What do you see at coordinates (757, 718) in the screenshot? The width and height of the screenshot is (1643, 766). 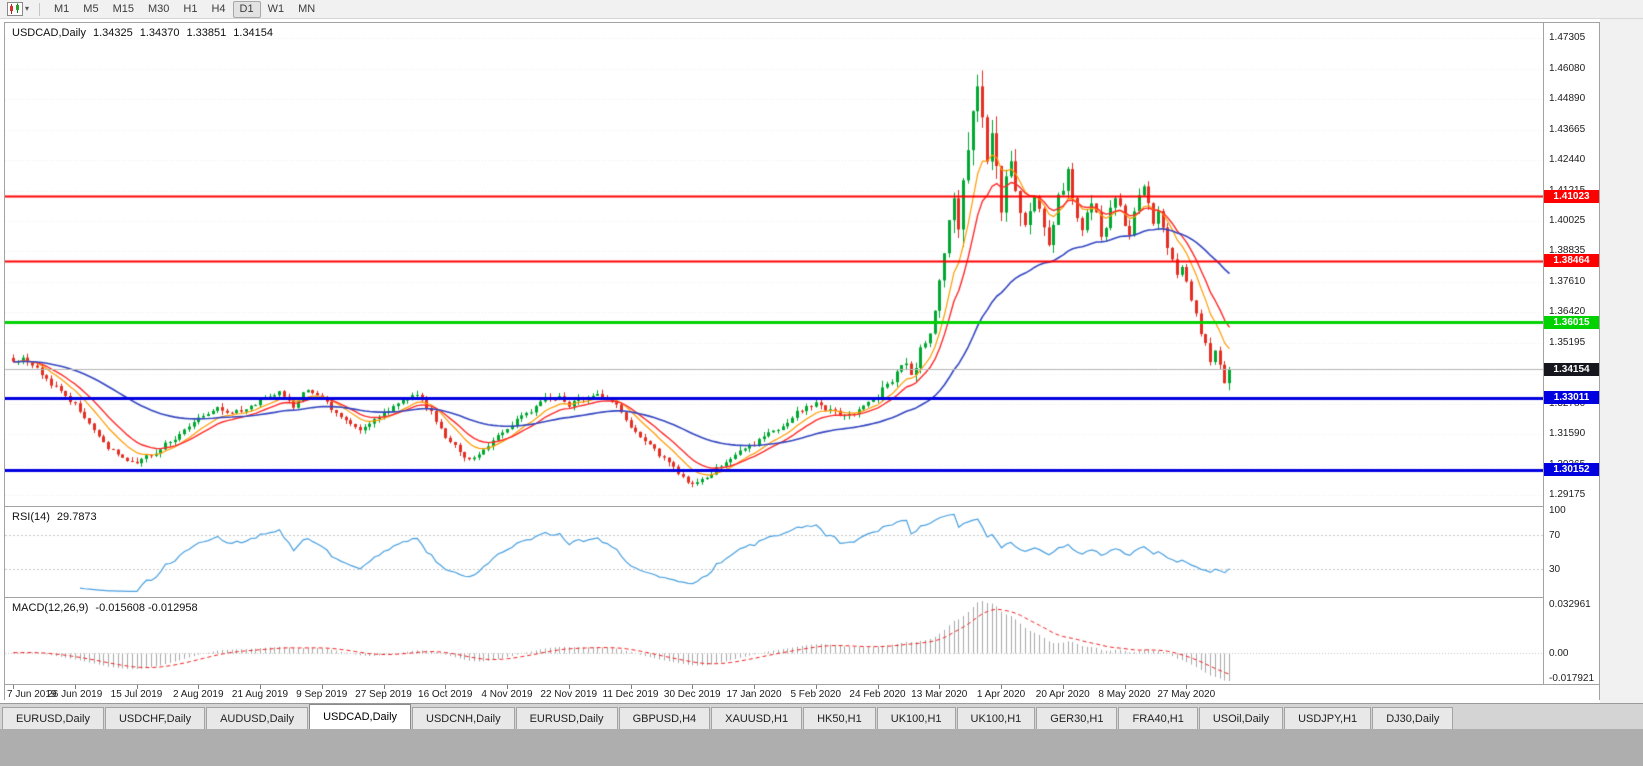 I see `chart-tab-xauusd-h1: XAUUSD,H1` at bounding box center [757, 718].